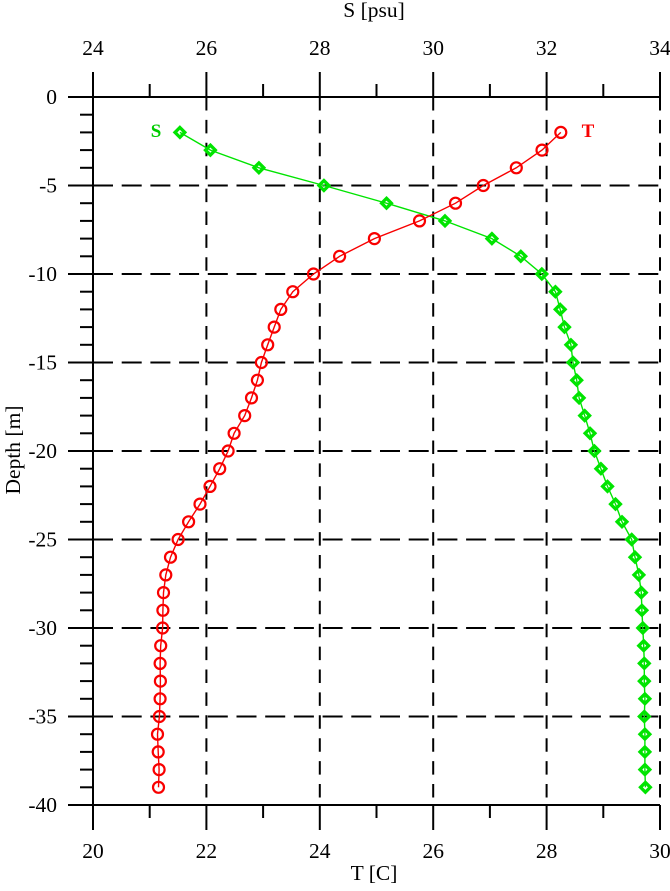 The width and height of the screenshot is (670, 891). Describe the element at coordinates (374, 11) in the screenshot. I see `svg-text: S [psu]` at that location.